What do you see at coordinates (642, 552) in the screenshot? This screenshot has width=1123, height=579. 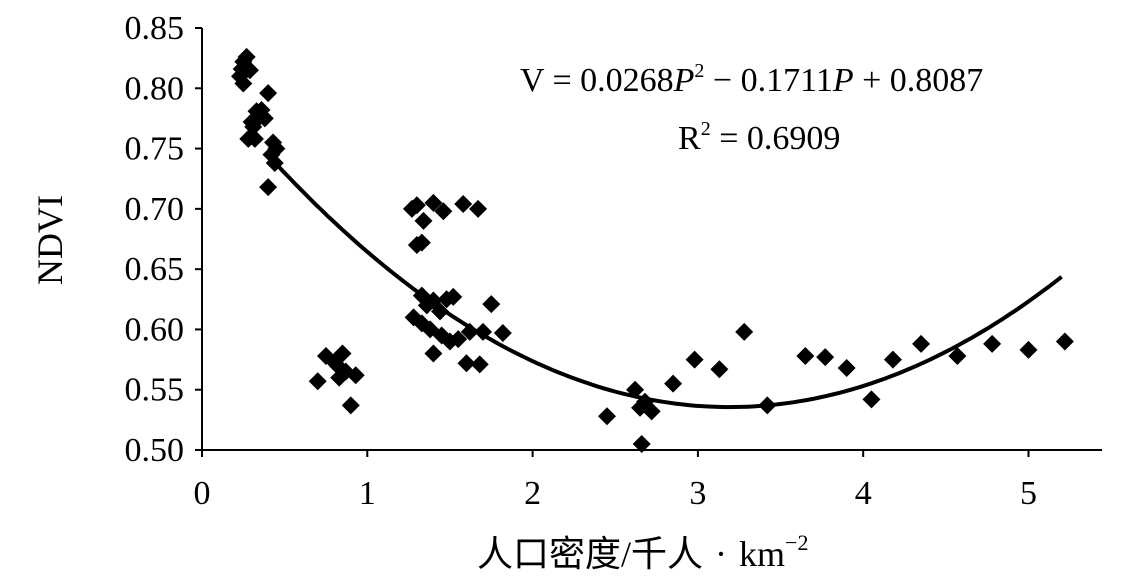 I see `x-axis-label: 人口密度/千人 · km−2` at bounding box center [642, 552].